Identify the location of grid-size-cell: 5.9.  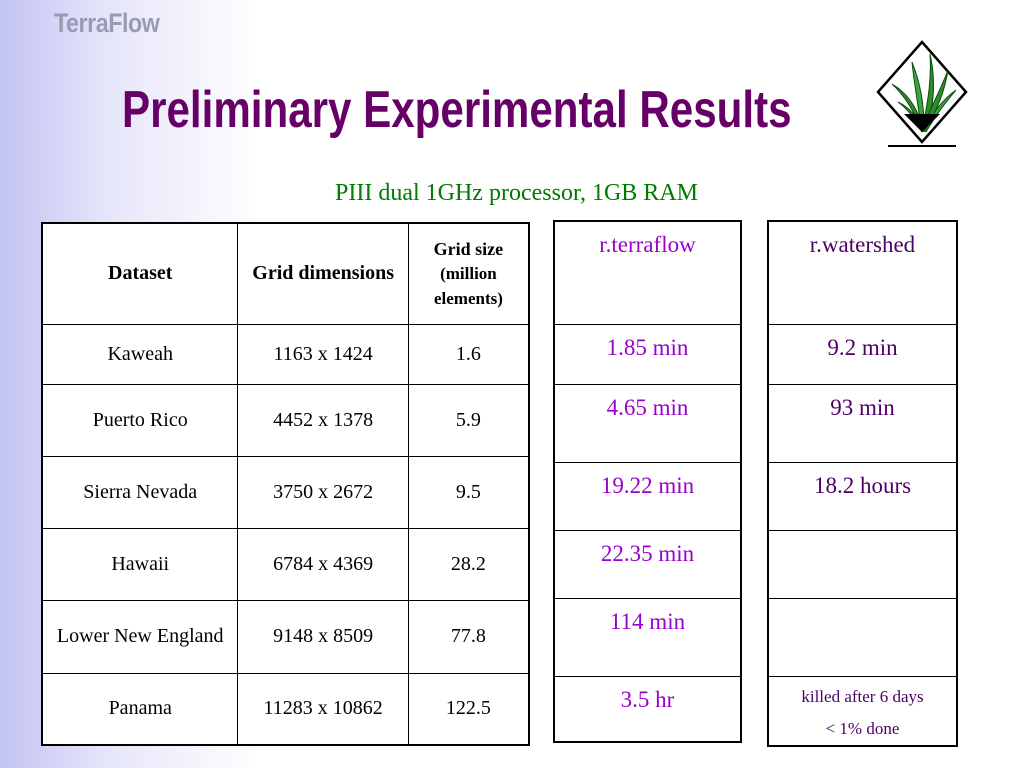
(468, 420).